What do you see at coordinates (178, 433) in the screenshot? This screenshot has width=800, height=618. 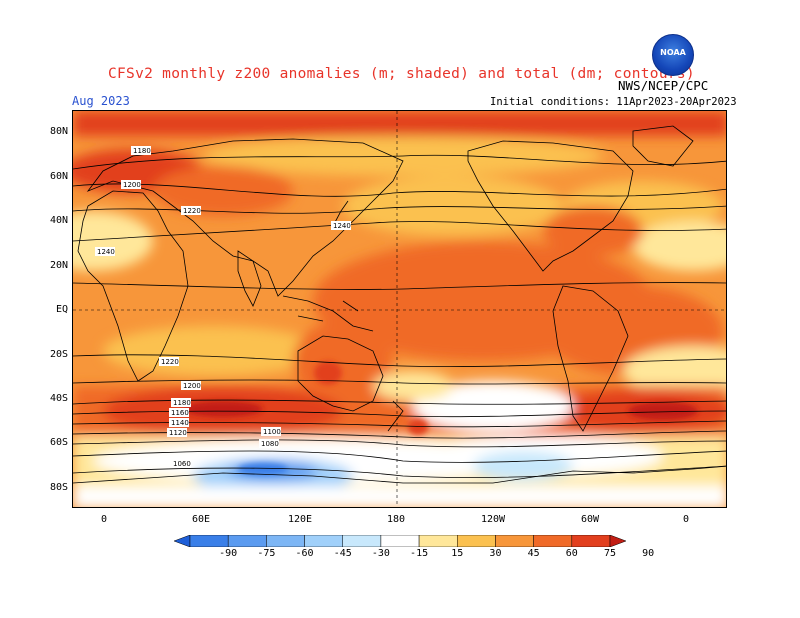 I see `svg-text: 1120` at bounding box center [178, 433].